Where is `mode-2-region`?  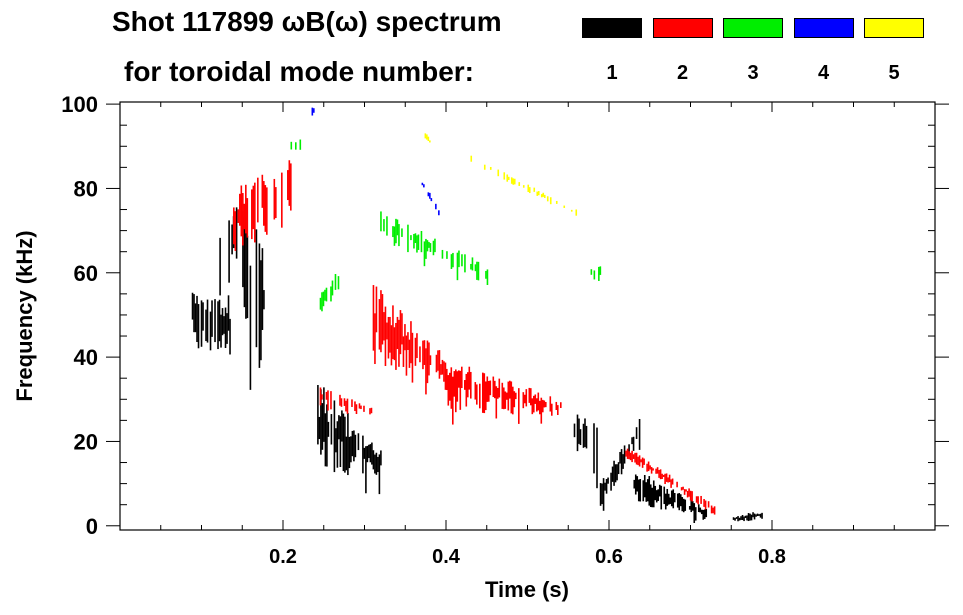 mode-2-region is located at coordinates (504, 395).